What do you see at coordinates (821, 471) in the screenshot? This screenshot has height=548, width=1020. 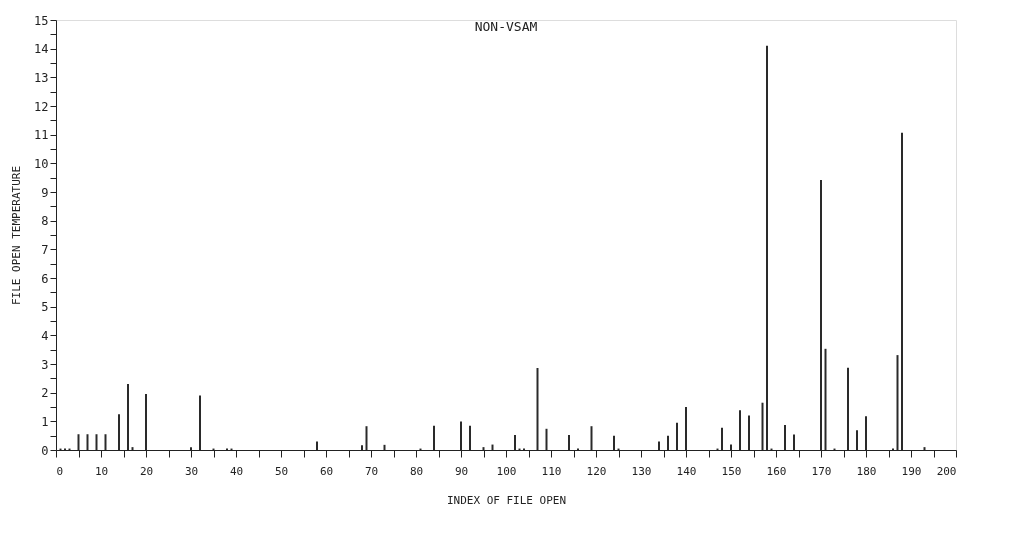 I see `x-tick-label: 170` at bounding box center [821, 471].